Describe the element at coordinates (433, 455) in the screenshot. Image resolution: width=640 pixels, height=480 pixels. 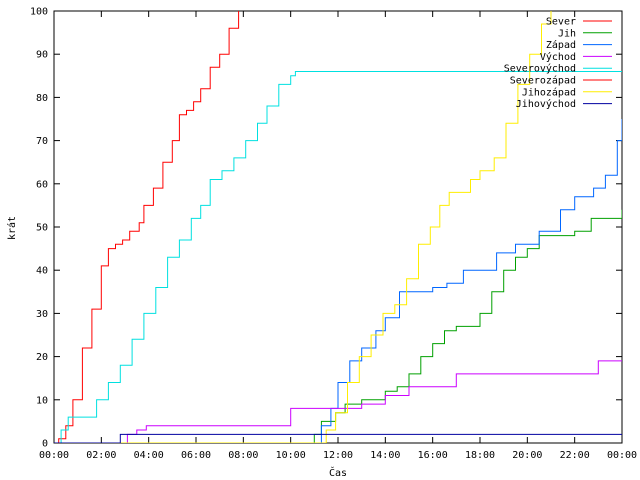
I see `x-tick-label: 16:00` at that location.